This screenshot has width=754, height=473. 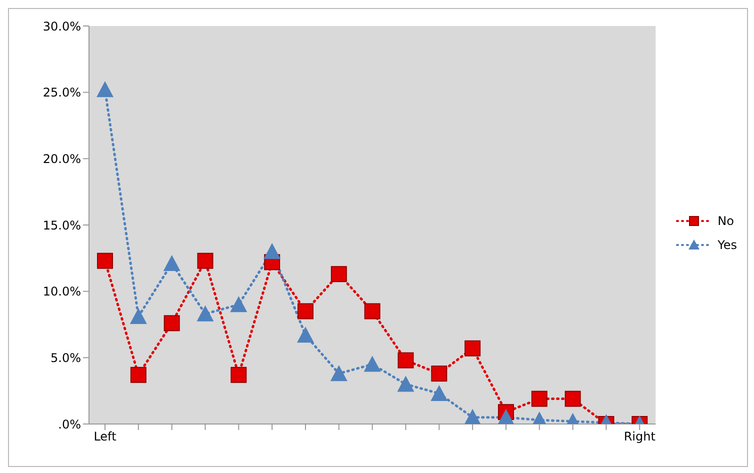 I want to click on legend-label: No, so click(x=726, y=221).